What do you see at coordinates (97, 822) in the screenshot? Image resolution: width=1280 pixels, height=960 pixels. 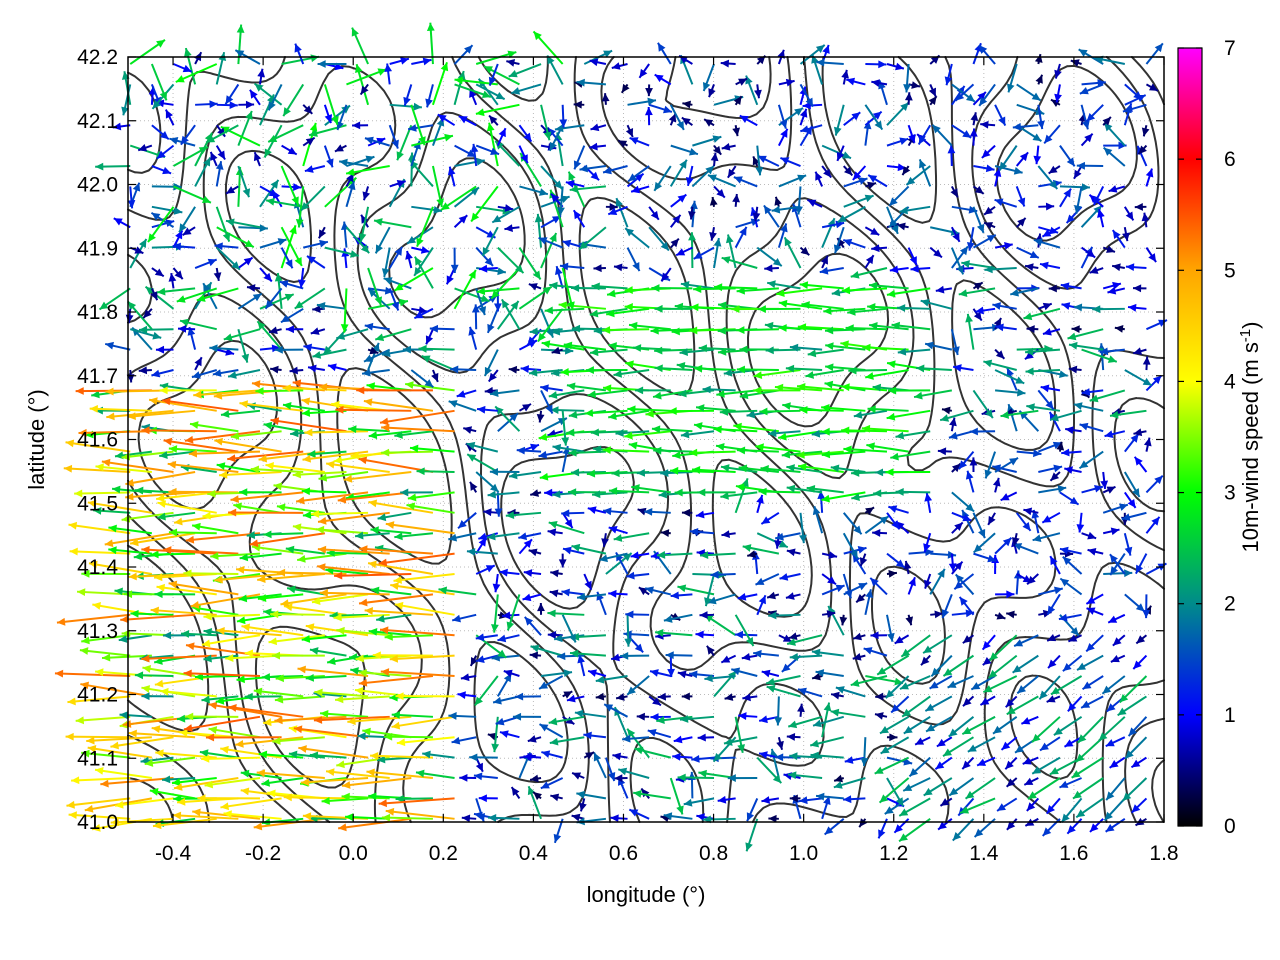 I see `y-tick-label: 41.0` at bounding box center [97, 822].